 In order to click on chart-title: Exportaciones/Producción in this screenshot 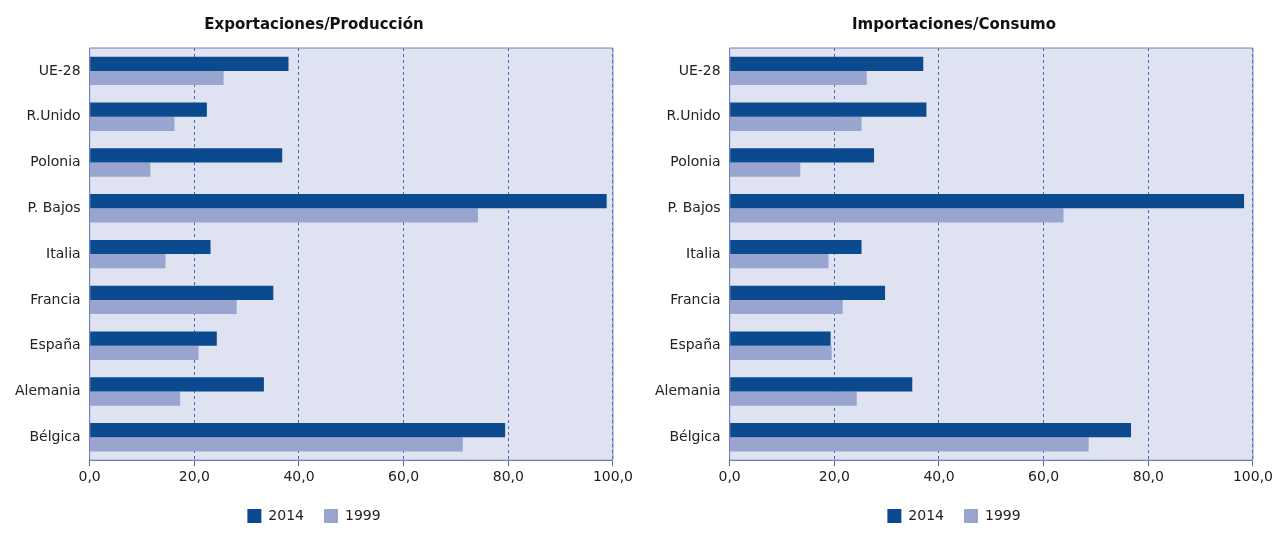, I will do `click(314, 23)`.